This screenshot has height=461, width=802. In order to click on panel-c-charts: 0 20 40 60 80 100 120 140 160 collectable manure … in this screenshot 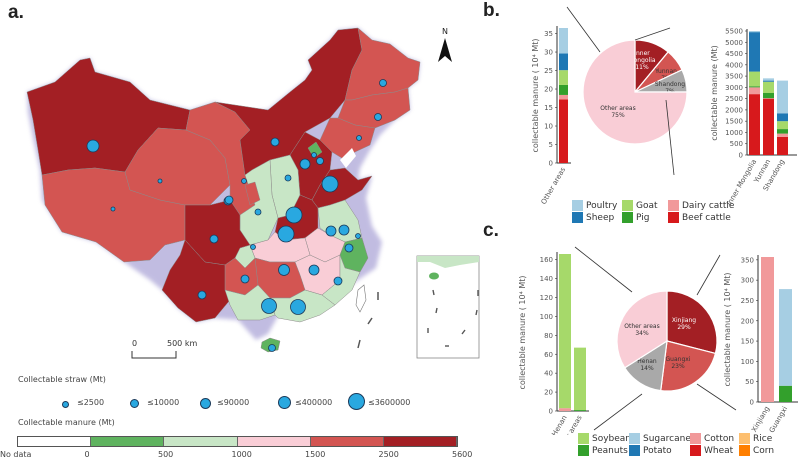, I will do `click(658, 340)`.